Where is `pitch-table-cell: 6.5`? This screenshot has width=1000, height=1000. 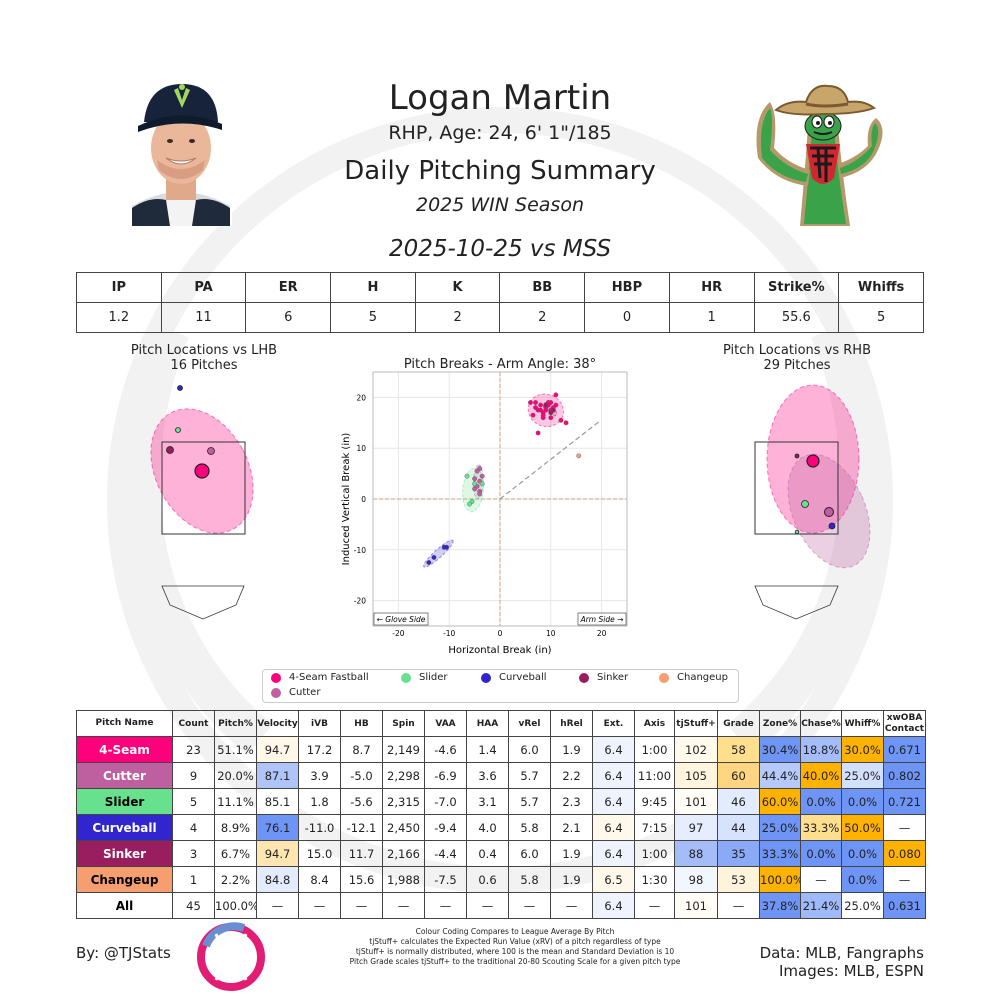
pitch-table-cell: 6.5 is located at coordinates (613, 879).